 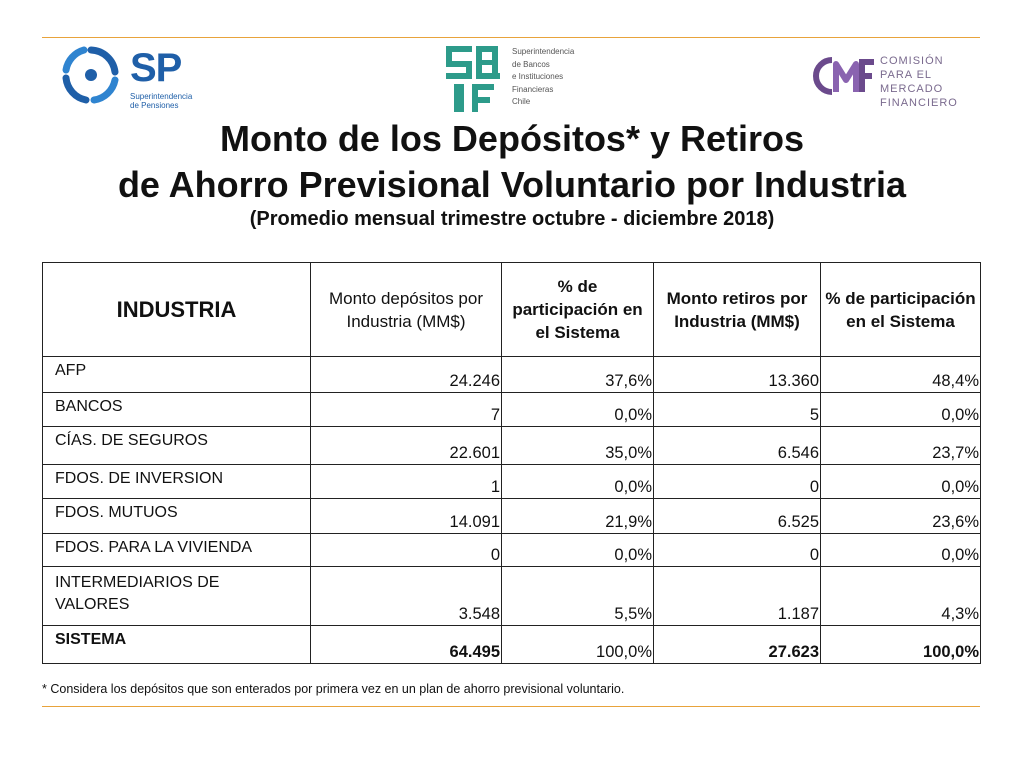 What do you see at coordinates (406, 516) in the screenshot?
I see `cell-depositos: 14.091` at bounding box center [406, 516].